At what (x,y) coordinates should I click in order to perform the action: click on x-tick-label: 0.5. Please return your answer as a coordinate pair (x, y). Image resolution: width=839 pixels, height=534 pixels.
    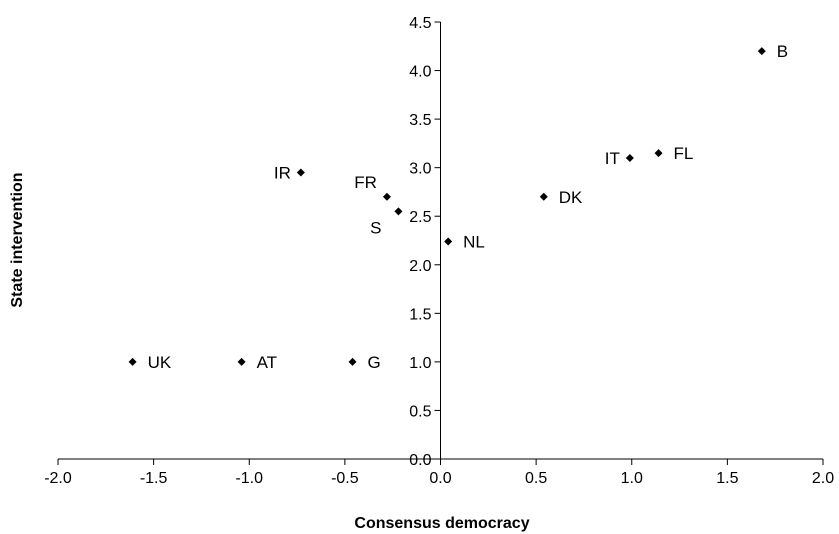
    Looking at the image, I should click on (536, 478).